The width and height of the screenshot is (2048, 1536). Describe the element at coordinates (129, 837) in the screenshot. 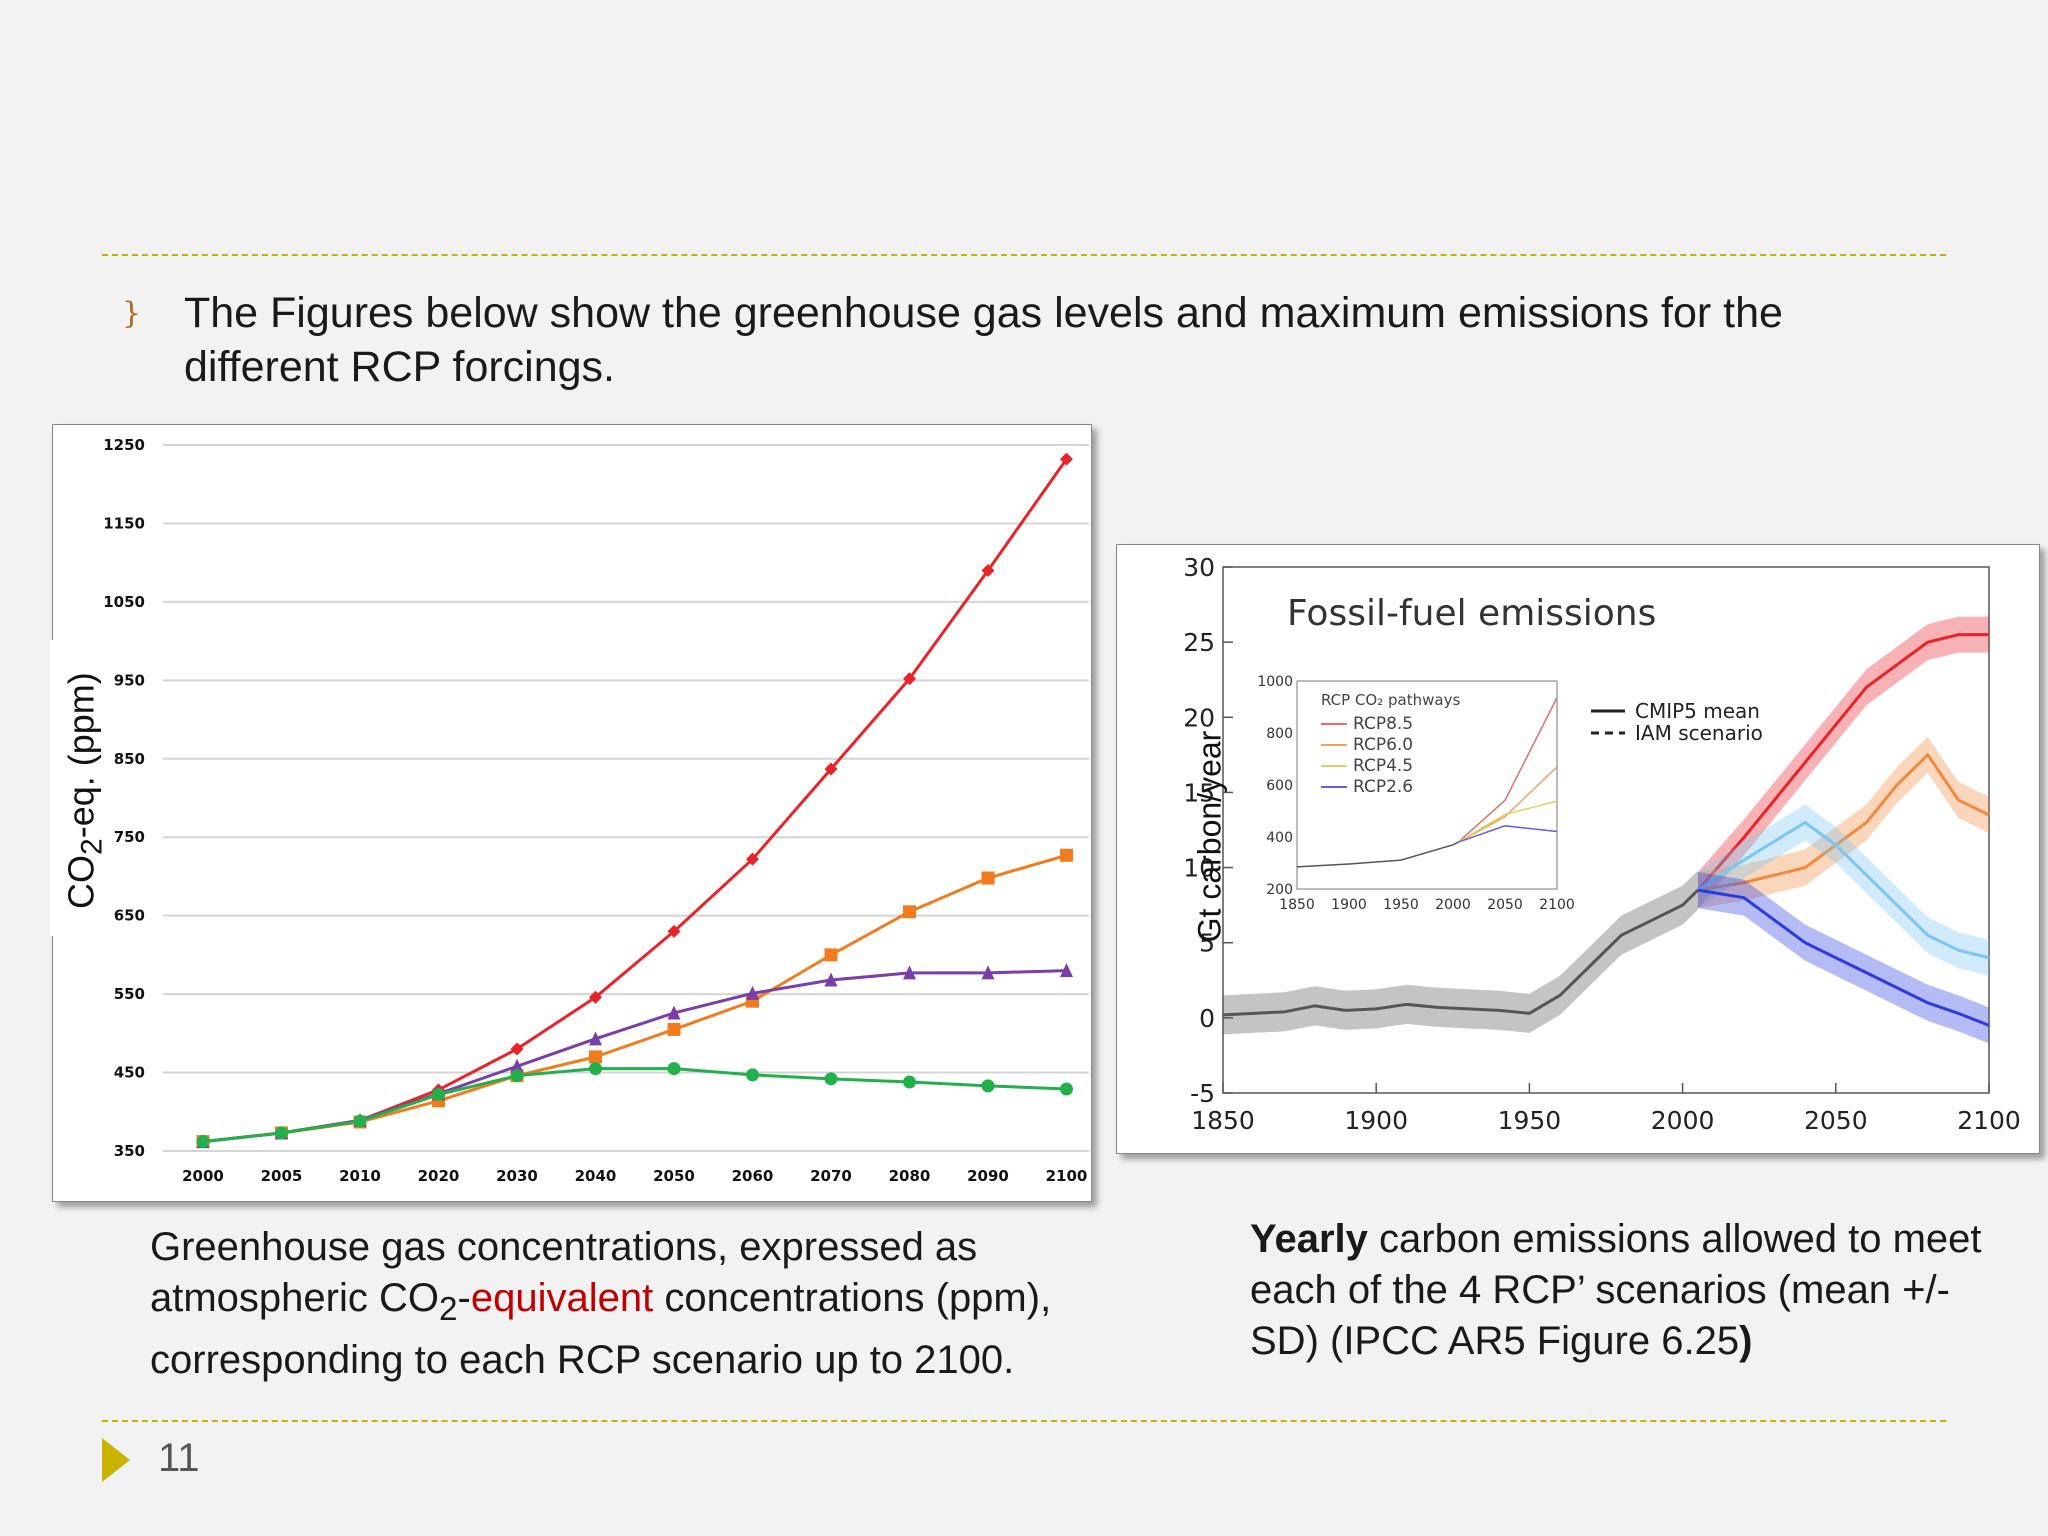

I see `y-tick-label: 750` at that location.